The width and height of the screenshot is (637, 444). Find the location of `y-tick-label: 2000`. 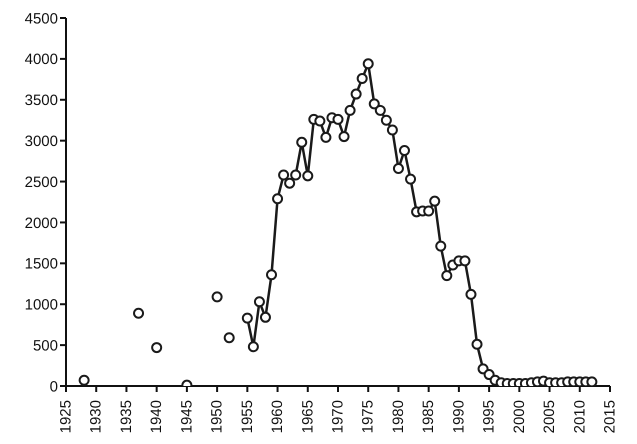

y-tick-label: 2000 is located at coordinates (41, 223).